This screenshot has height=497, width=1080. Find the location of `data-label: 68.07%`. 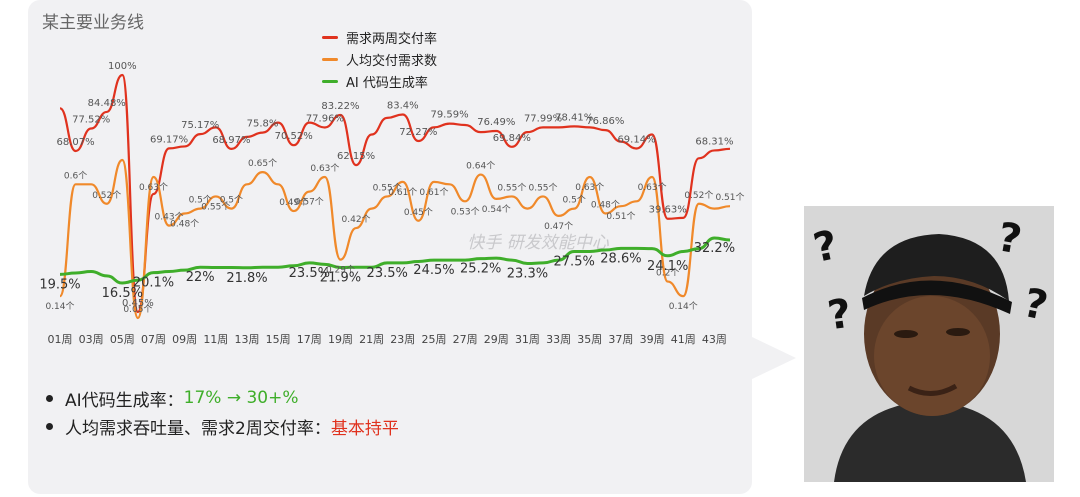

data-label: 68.07% is located at coordinates (76, 142).